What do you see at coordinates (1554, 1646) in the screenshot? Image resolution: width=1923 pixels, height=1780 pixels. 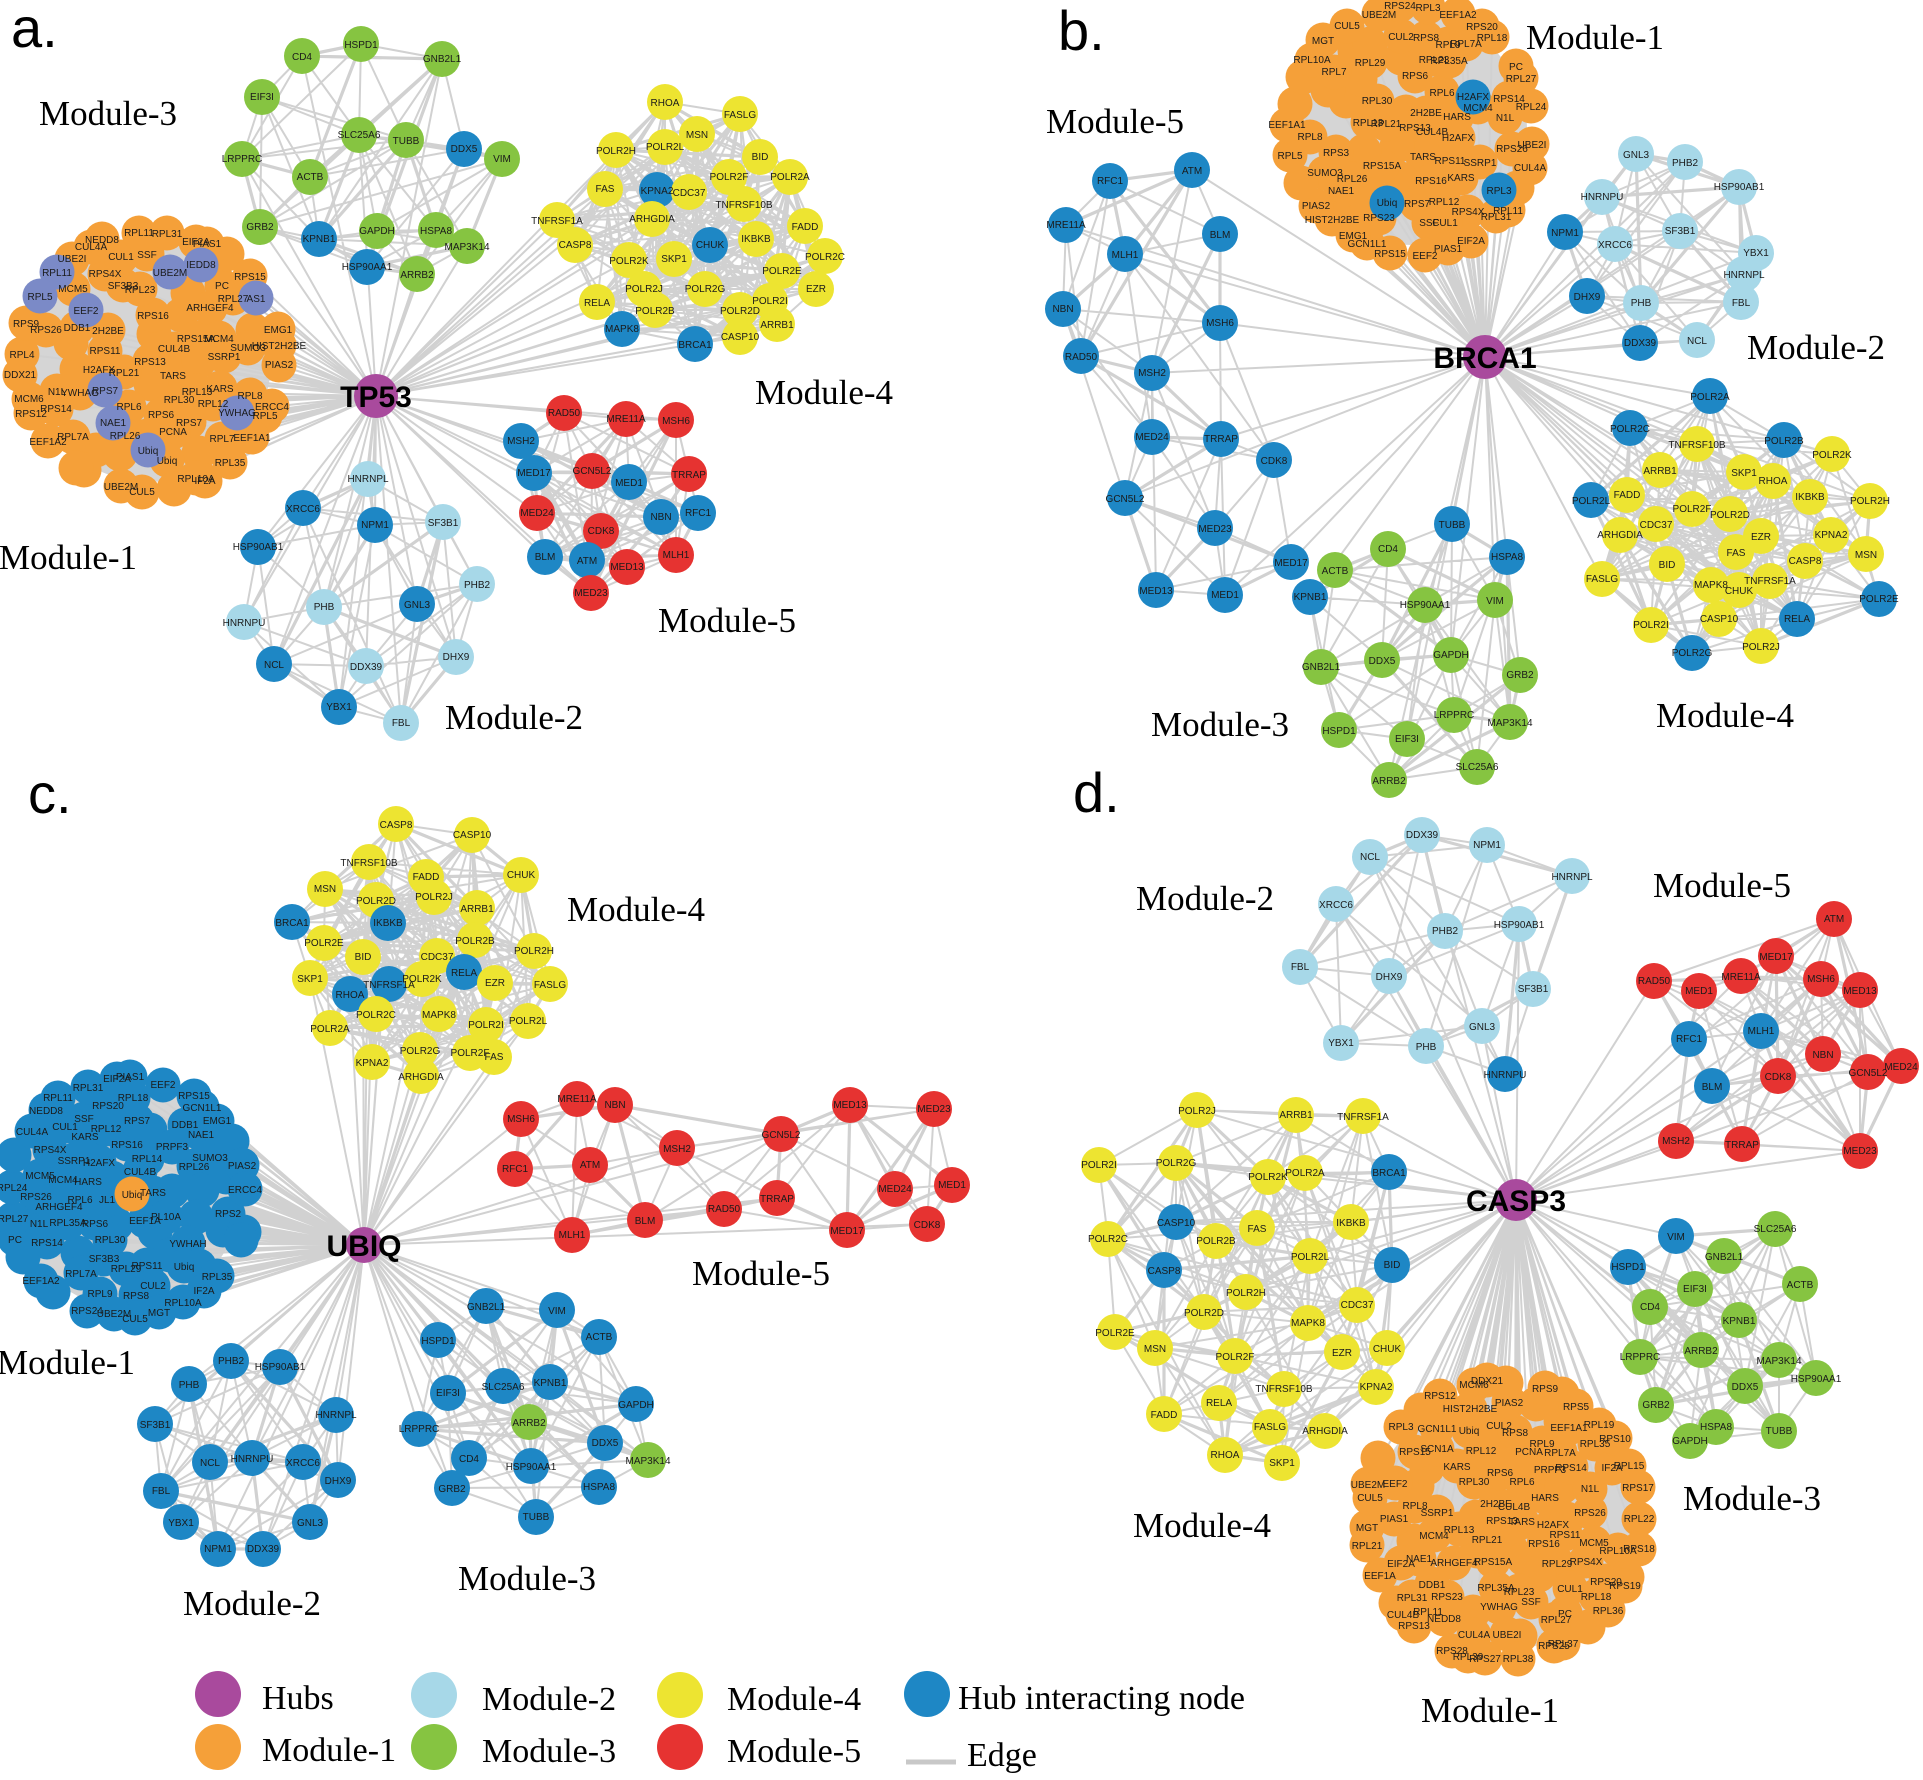 I see `svg-text: RPS25` at bounding box center [1554, 1646].